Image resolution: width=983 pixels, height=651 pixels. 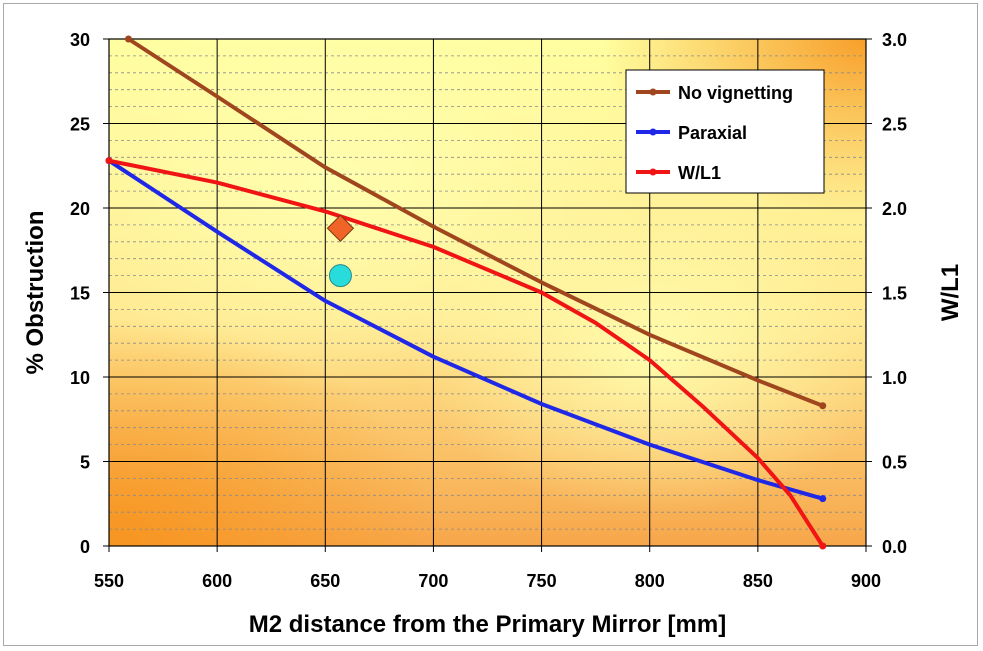 What do you see at coordinates (712, 133) in the screenshot?
I see `legend-label: Paraxial` at bounding box center [712, 133].